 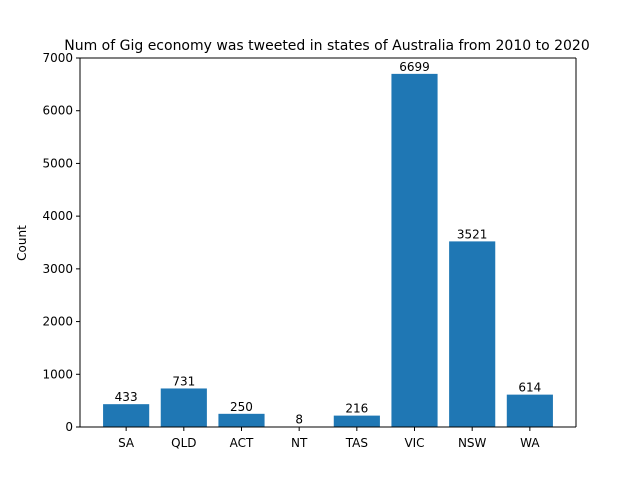 I want to click on y-tick-label: 6000, so click(x=57, y=111).